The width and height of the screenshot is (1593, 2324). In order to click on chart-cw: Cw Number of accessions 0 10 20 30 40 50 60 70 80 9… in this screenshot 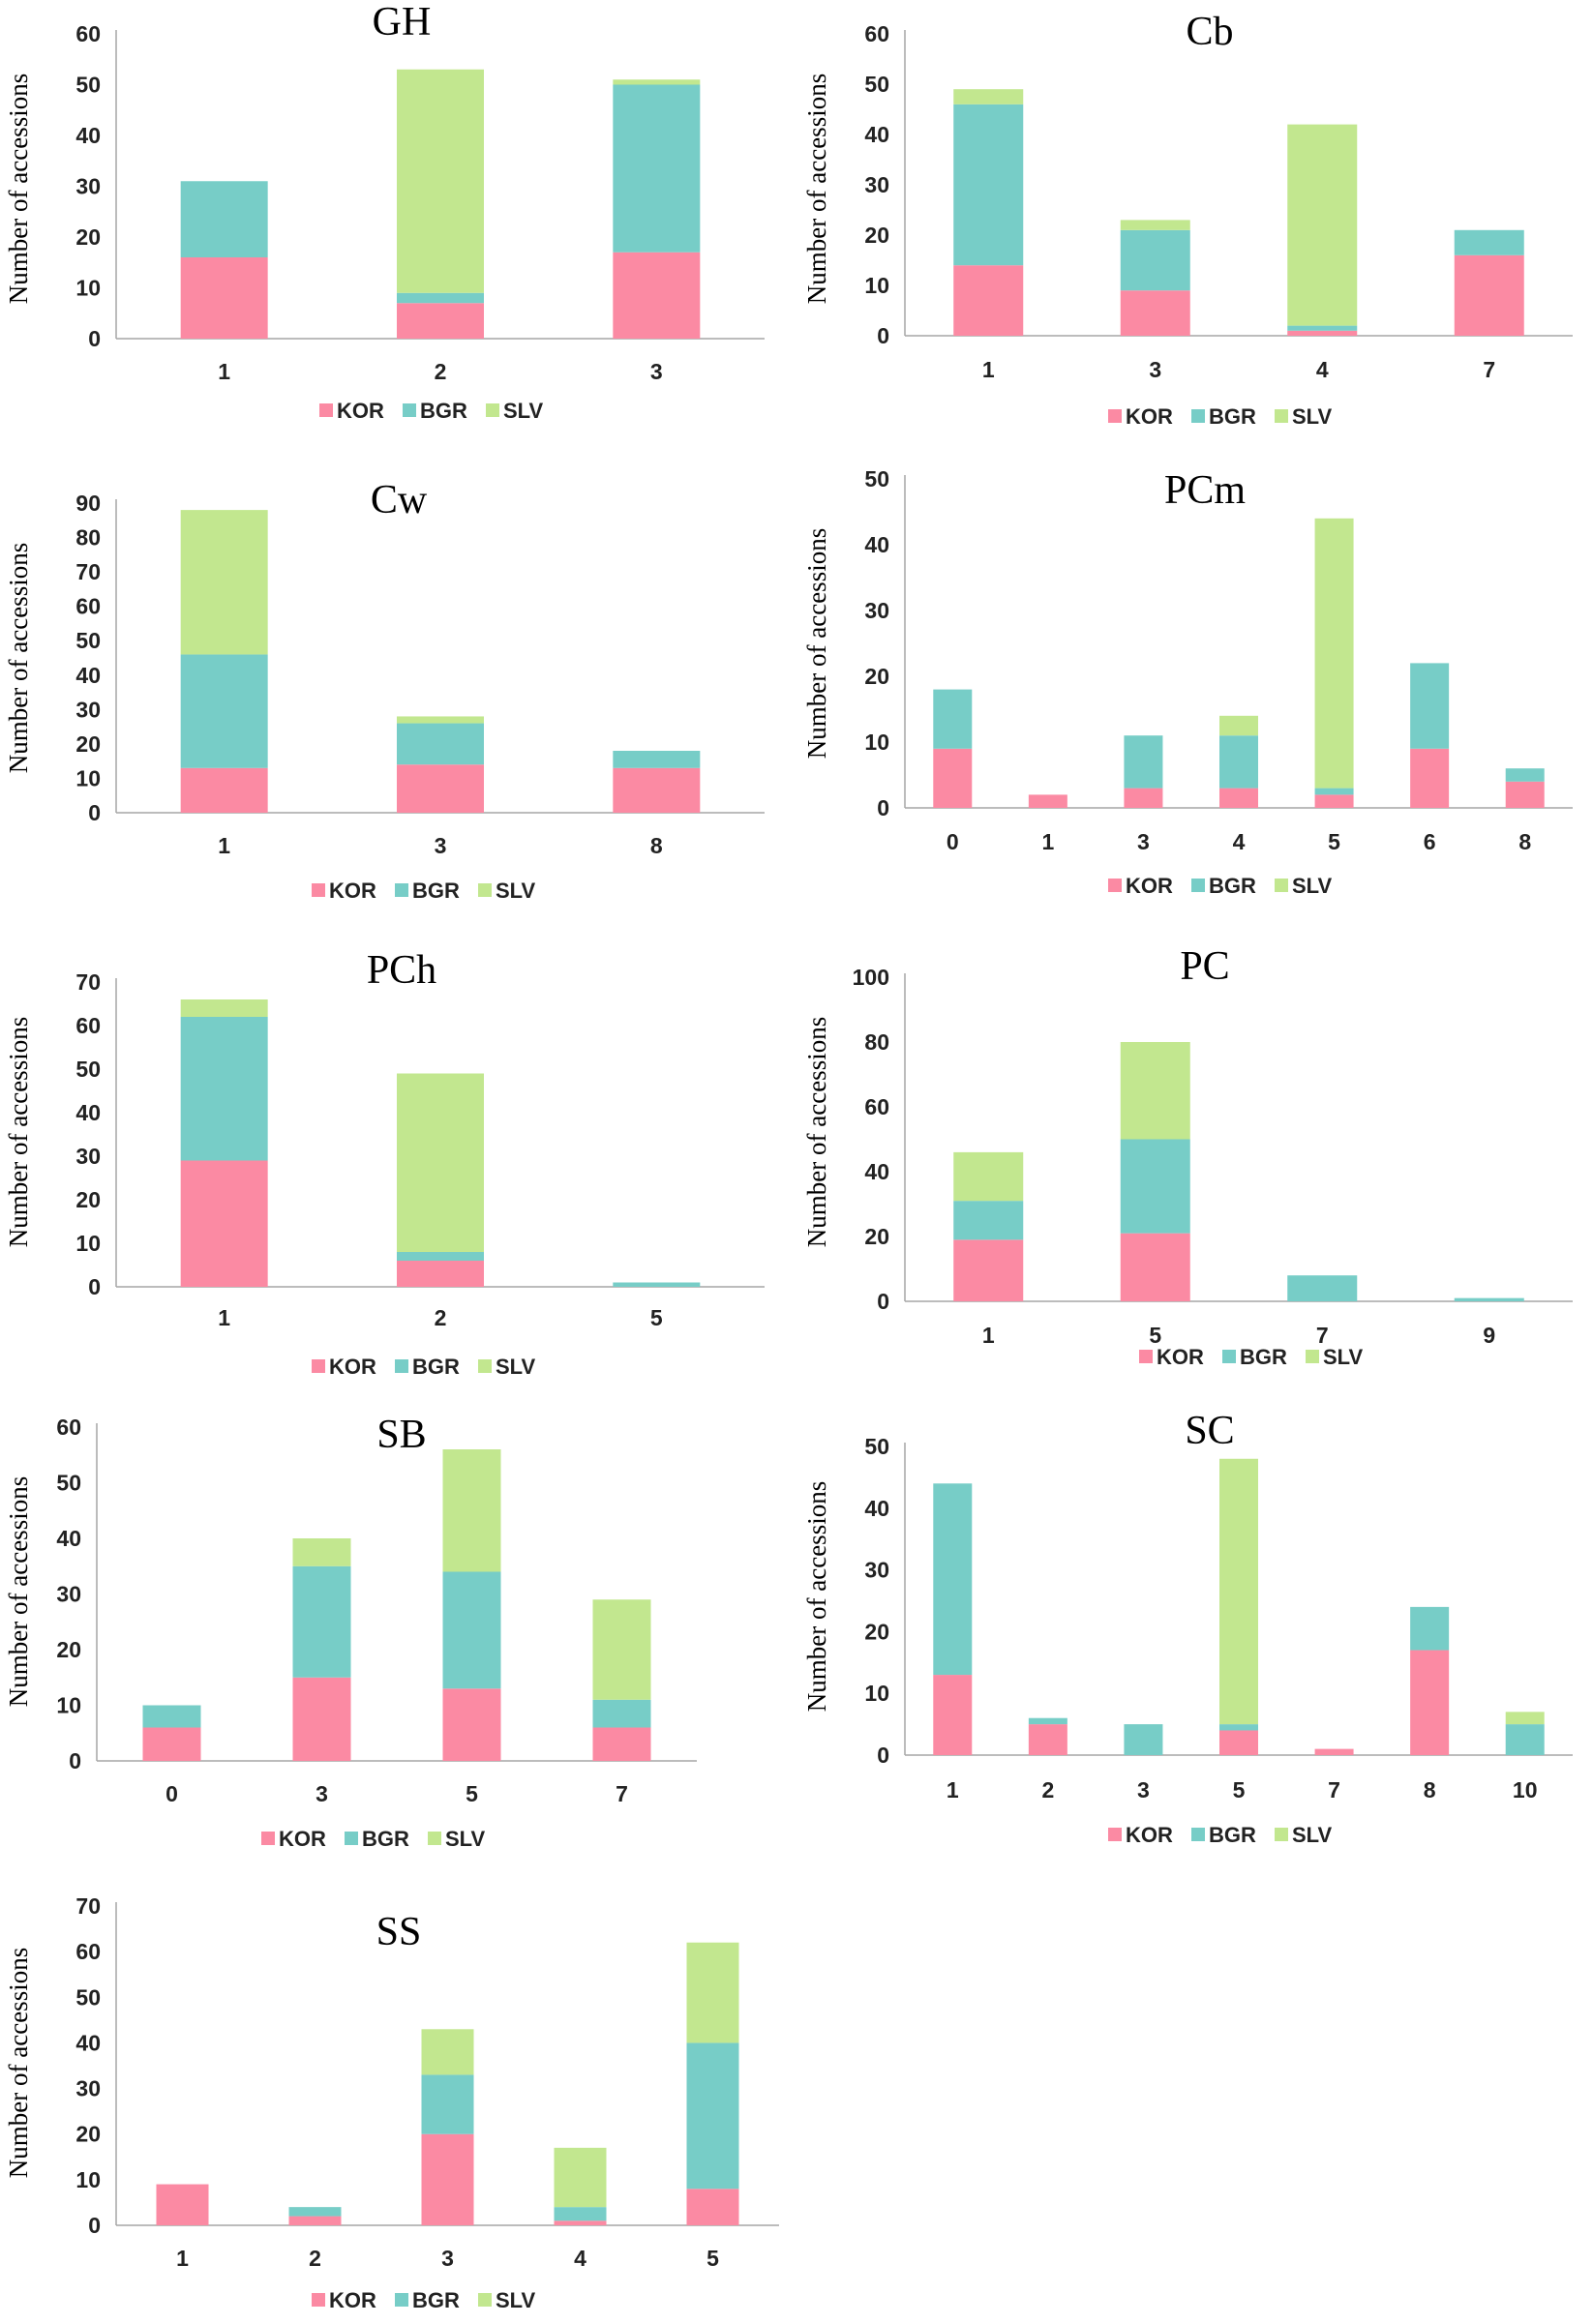, I will do `click(392, 697)`.